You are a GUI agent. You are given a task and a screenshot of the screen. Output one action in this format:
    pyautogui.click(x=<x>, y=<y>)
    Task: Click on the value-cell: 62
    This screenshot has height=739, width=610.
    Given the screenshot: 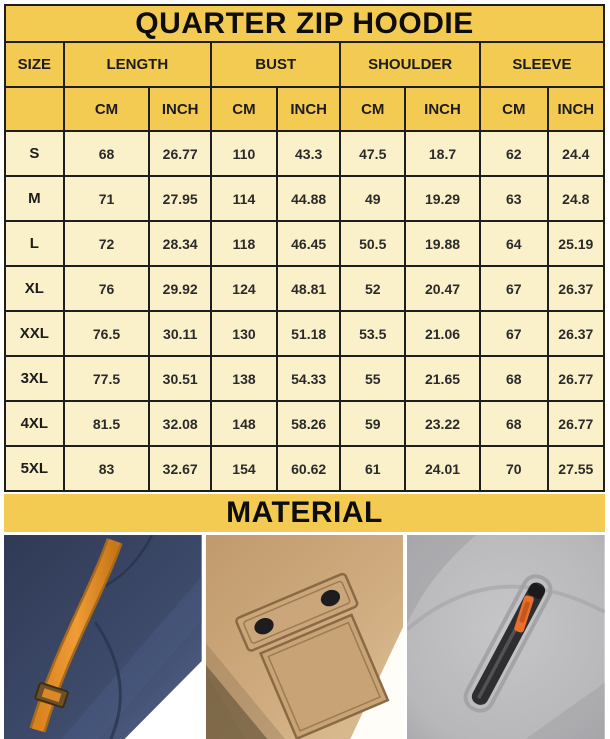 What is the action you would take?
    pyautogui.click(x=513, y=153)
    